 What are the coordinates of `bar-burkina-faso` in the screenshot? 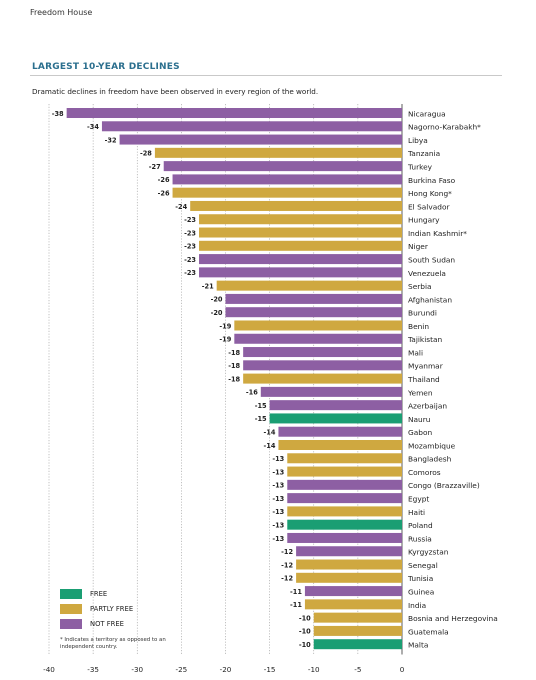 It's located at (287, 179).